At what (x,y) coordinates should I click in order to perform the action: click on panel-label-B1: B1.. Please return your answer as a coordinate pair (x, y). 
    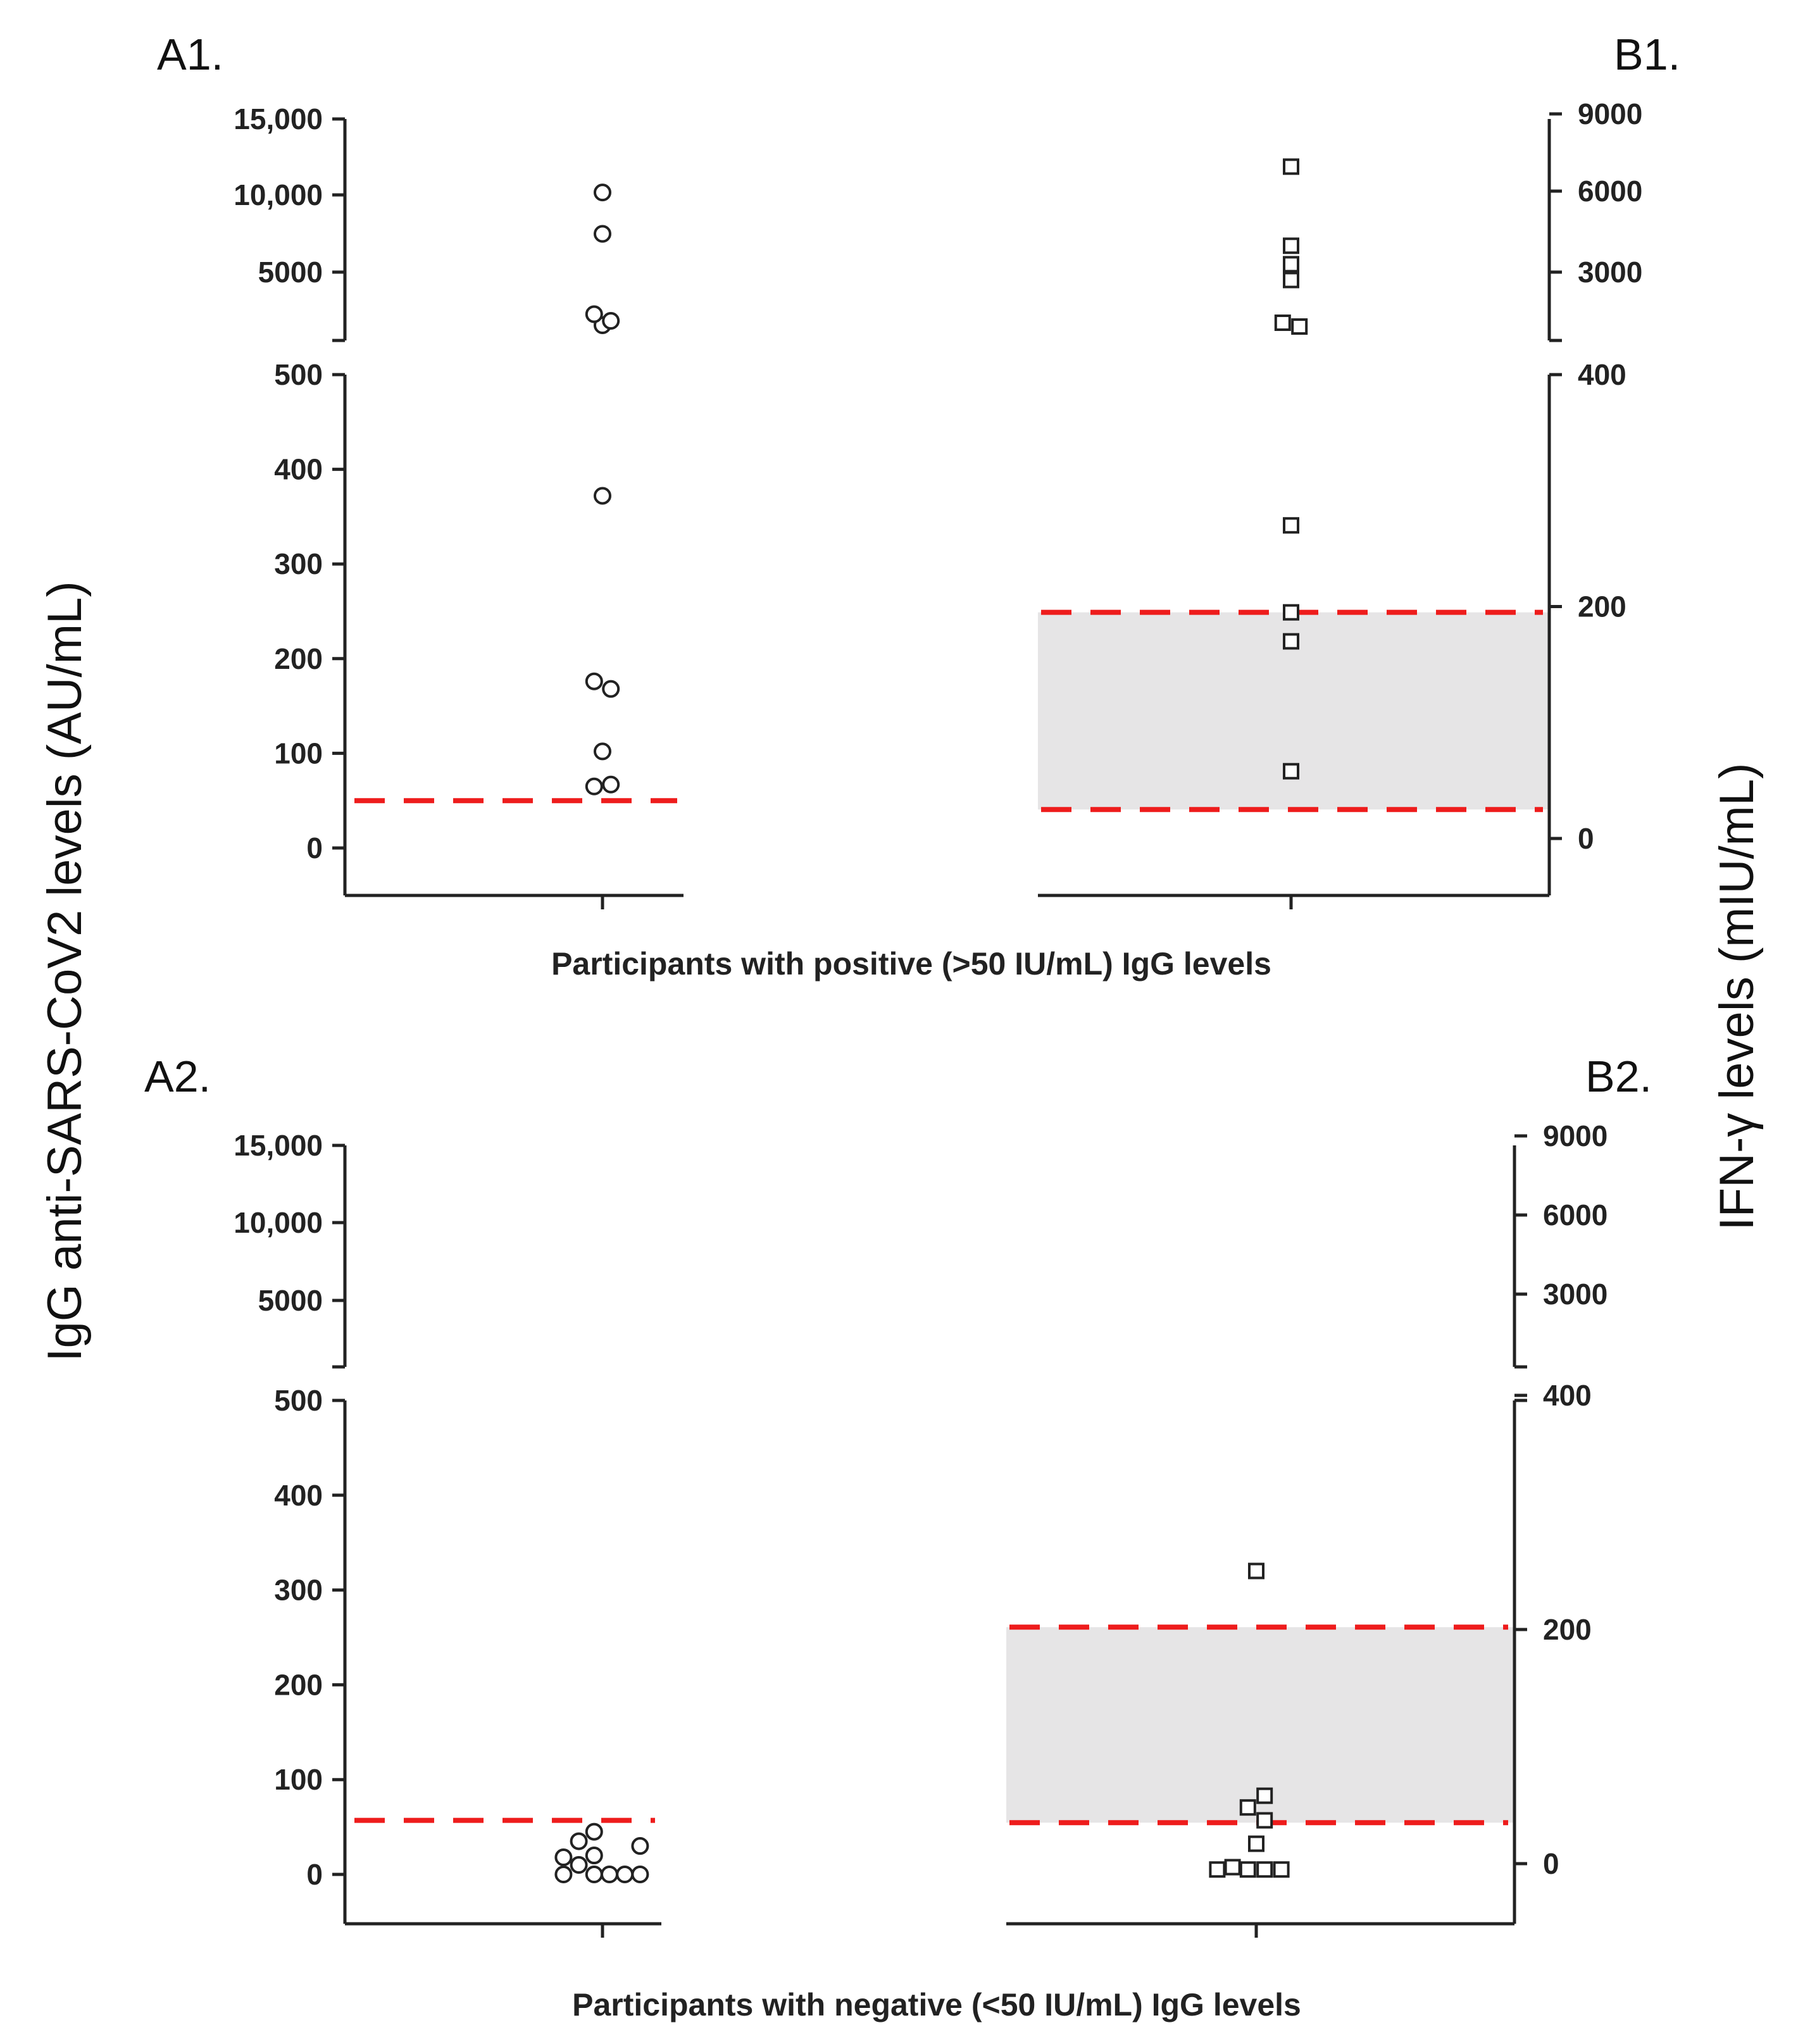
    Looking at the image, I should click on (1647, 54).